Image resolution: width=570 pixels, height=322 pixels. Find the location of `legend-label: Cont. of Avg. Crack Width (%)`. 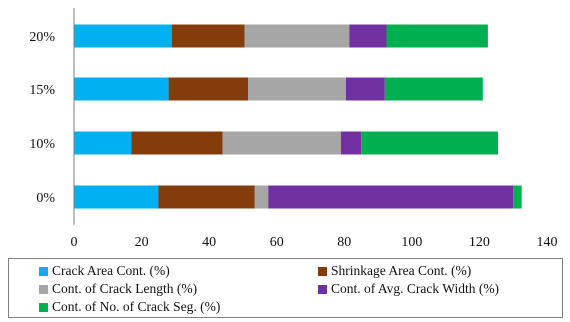

legend-label: Cont. of Avg. Crack Width (%) is located at coordinates (415, 288).